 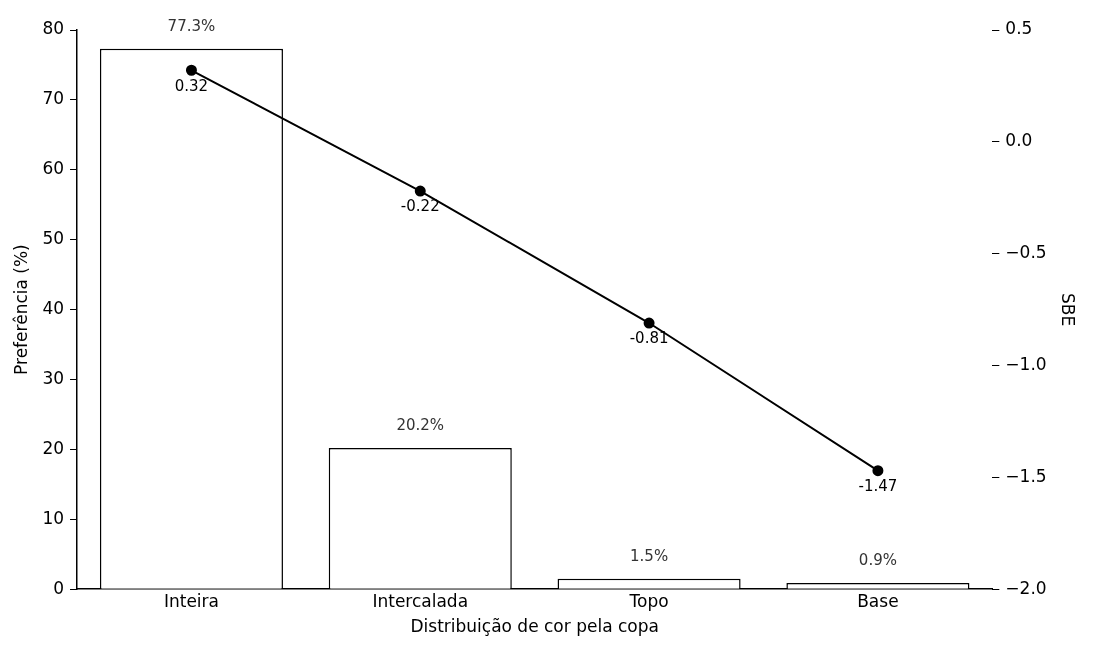 I want to click on y-tick-label: 60, so click(x=53, y=168).